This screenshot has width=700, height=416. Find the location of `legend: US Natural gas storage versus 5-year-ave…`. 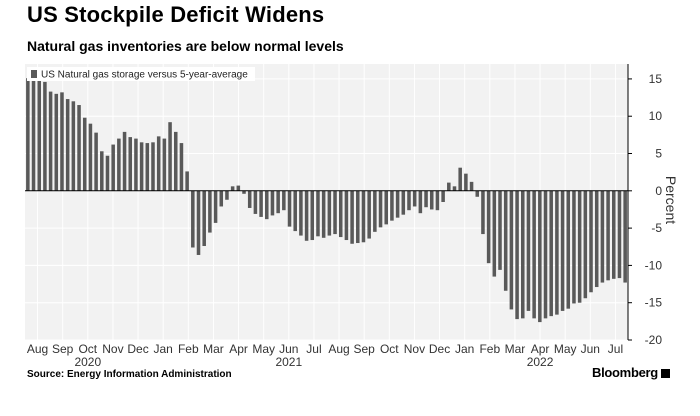

legend: US Natural gas storage versus 5-year-ave… is located at coordinates (141, 74).